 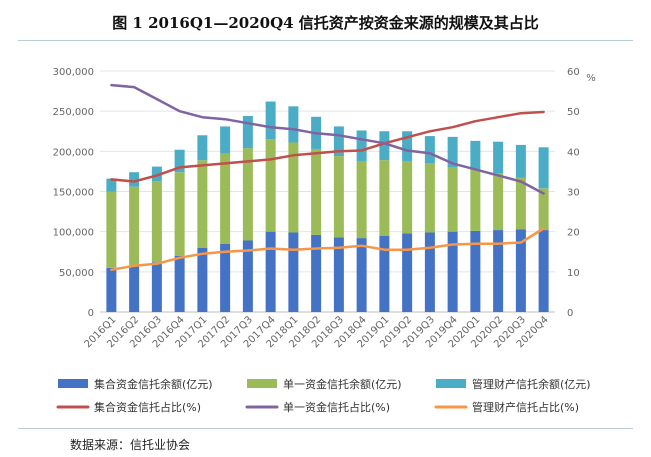 I want to click on y-tick-label-left: 0, so click(x=91, y=313).